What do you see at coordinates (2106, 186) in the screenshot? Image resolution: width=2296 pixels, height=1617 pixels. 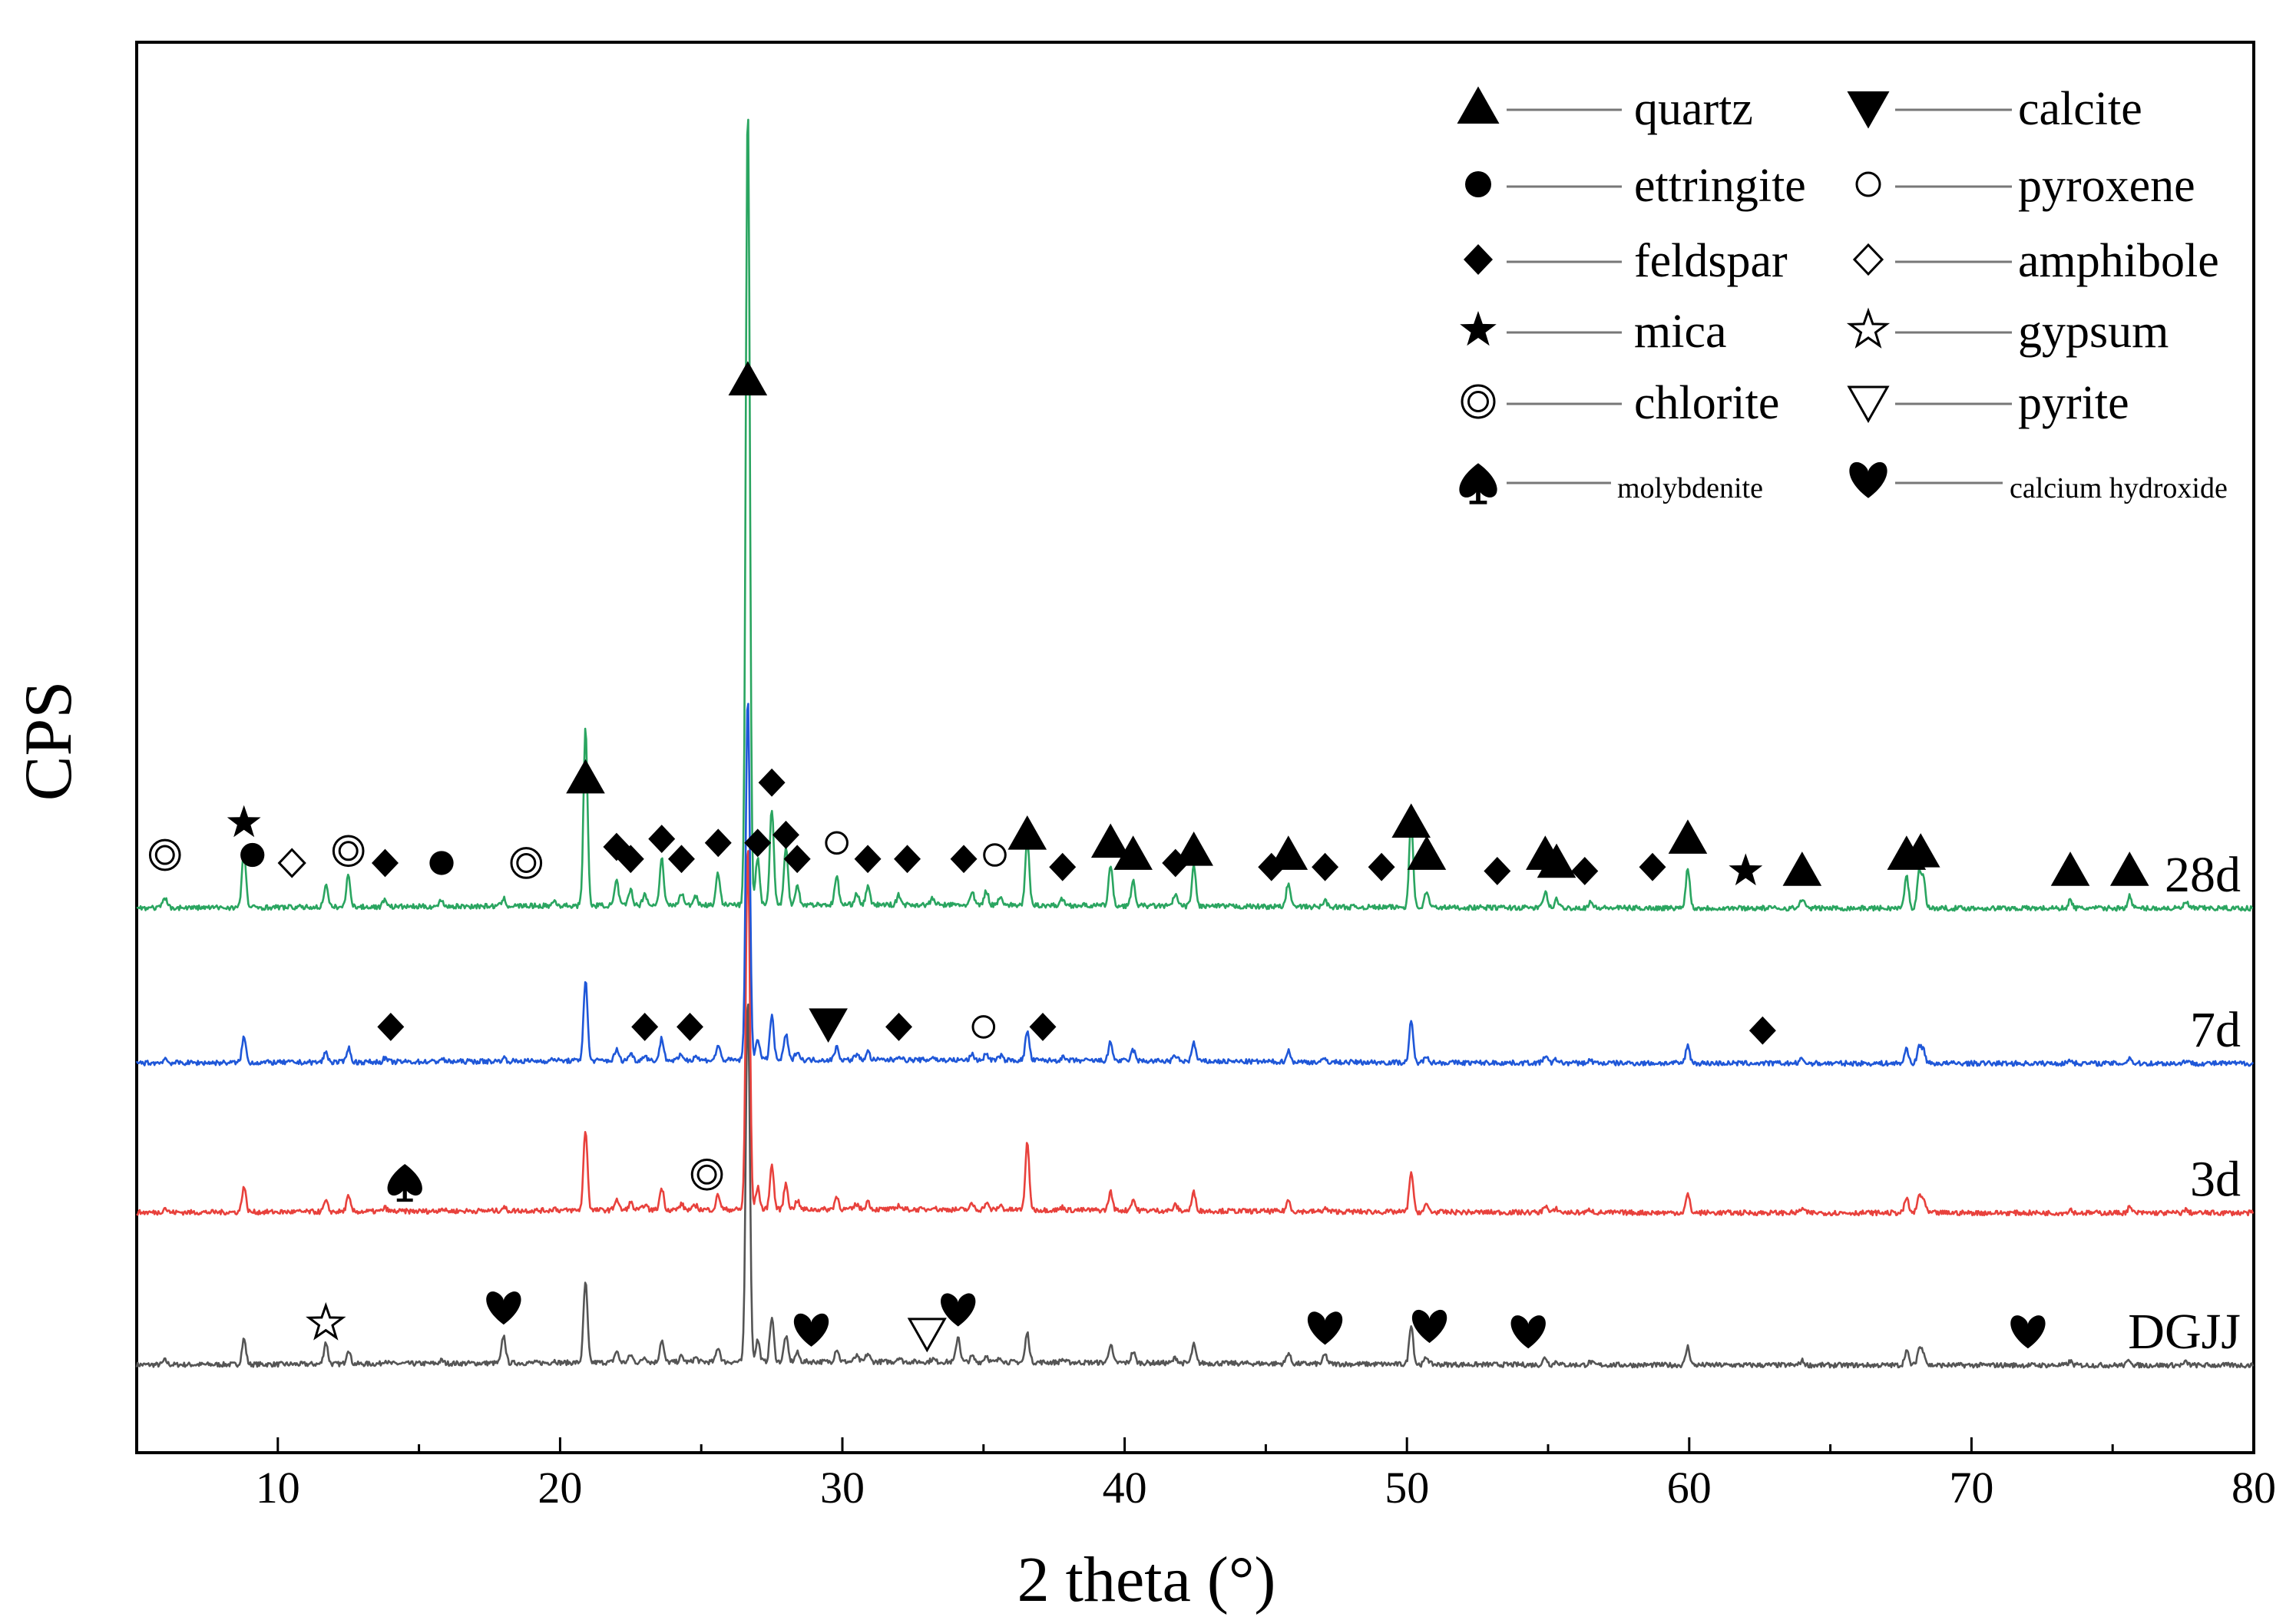 I see `legend-label: pyroxene` at bounding box center [2106, 186].